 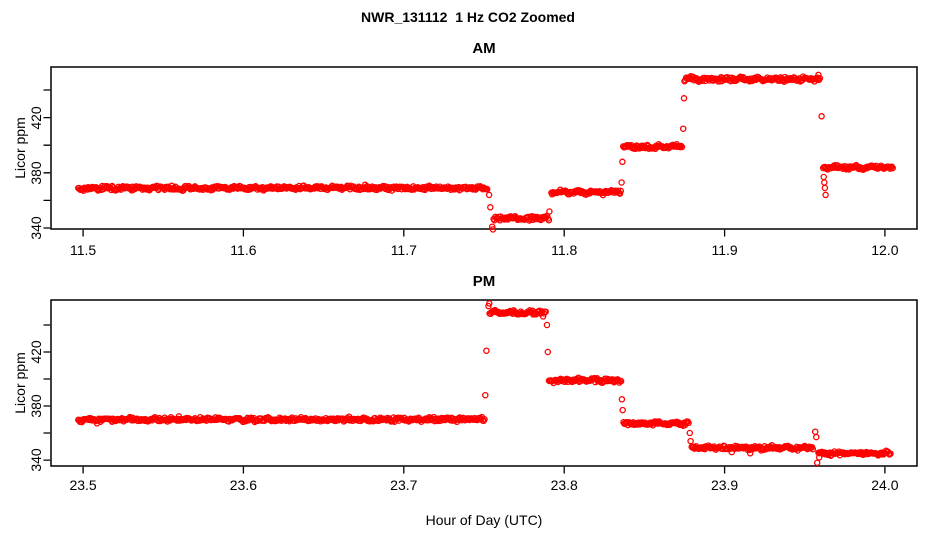 What do you see at coordinates (403, 250) in the screenshot?
I see `x-tick-label: 11.7` at bounding box center [403, 250].